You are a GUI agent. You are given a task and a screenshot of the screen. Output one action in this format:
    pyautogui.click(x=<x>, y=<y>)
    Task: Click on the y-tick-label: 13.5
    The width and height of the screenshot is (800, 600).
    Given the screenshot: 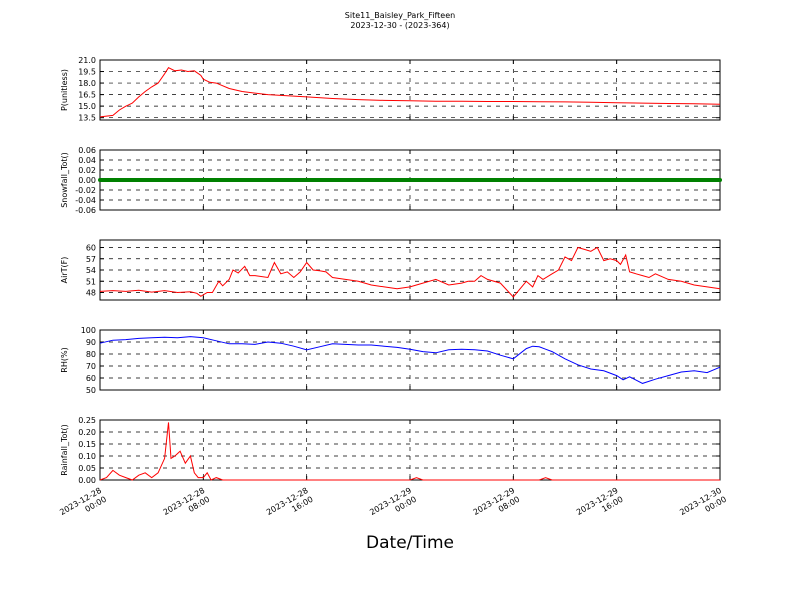 What is the action you would take?
    pyautogui.click(x=87, y=118)
    